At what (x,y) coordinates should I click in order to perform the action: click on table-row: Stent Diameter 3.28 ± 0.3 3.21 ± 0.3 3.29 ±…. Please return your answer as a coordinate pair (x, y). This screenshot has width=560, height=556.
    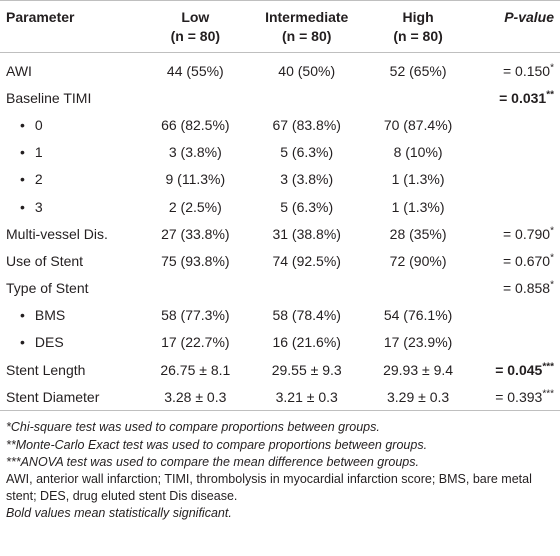
    Looking at the image, I should click on (280, 397).